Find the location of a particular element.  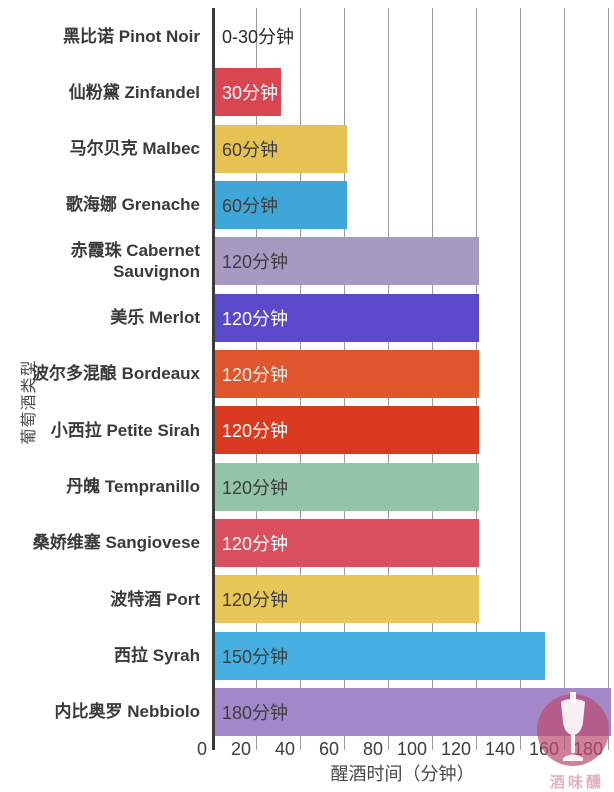

x-axis-title: 醒酒时间（分钟） is located at coordinates (402, 774).